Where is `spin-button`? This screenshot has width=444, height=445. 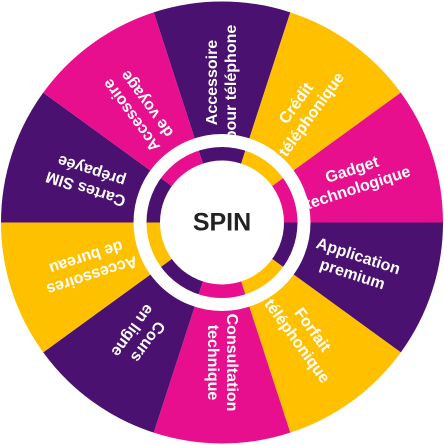 spin-button is located at coordinates (222, 222).